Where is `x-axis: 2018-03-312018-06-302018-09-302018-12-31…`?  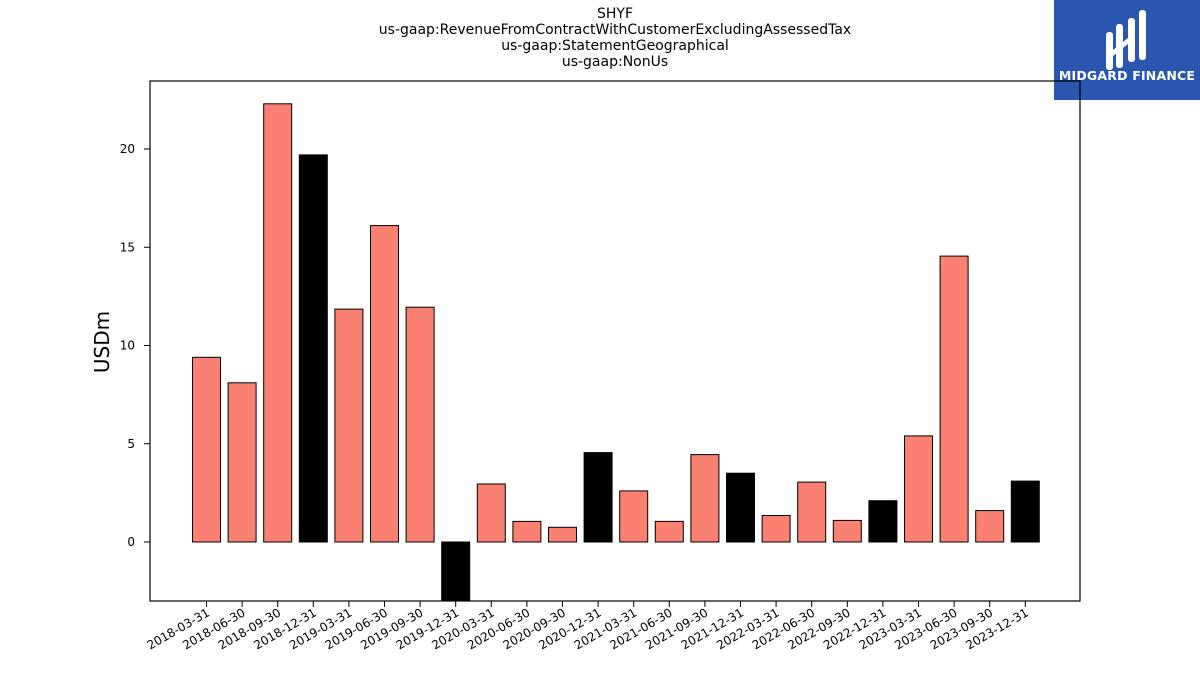 x-axis: 2018-03-312018-06-302018-09-302018-12-31… is located at coordinates (588, 626).